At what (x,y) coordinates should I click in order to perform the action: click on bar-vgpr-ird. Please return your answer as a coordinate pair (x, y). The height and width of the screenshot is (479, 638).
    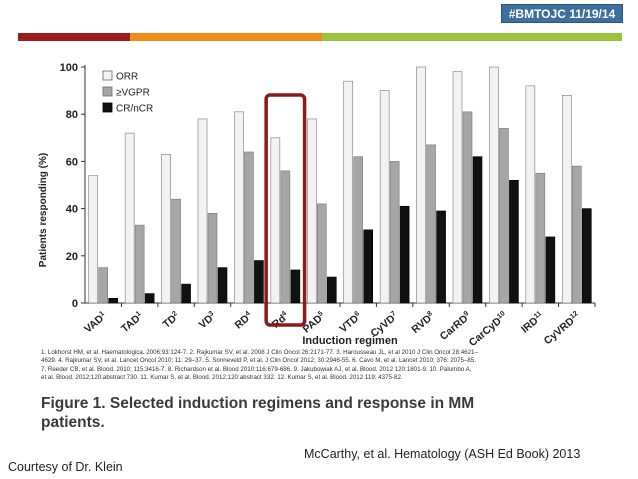
    Looking at the image, I should click on (540, 238).